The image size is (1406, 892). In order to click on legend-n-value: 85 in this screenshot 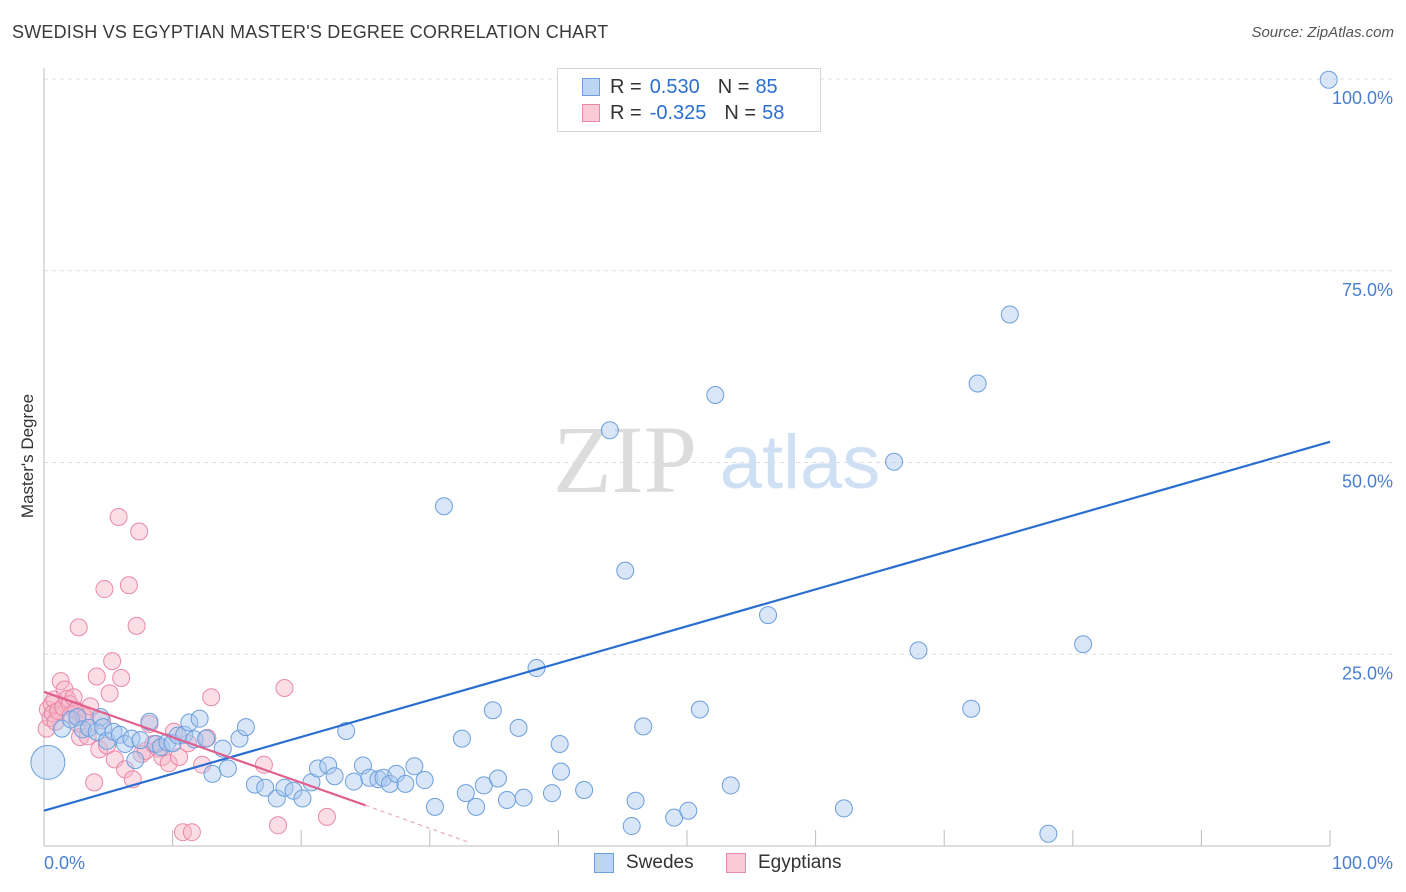, I will do `click(766, 86)`.